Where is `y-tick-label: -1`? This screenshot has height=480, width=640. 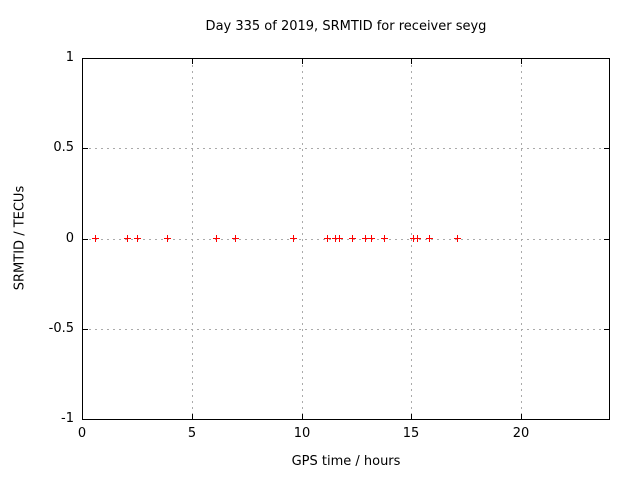
y-tick-label: -1 is located at coordinates (67, 418).